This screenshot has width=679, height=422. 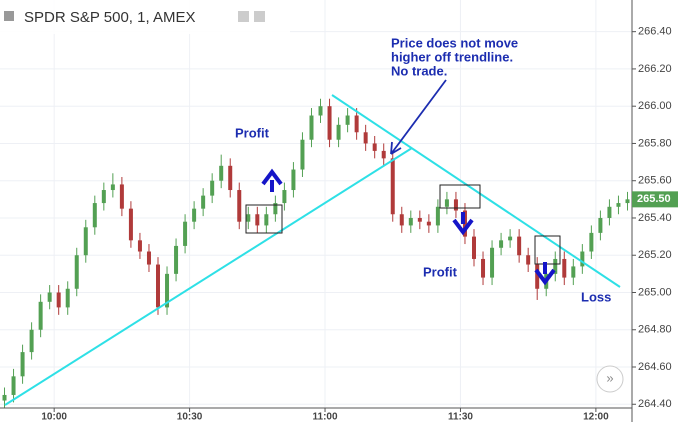 What do you see at coordinates (655, 199) in the screenshot?
I see `last-price-tag` at bounding box center [655, 199].